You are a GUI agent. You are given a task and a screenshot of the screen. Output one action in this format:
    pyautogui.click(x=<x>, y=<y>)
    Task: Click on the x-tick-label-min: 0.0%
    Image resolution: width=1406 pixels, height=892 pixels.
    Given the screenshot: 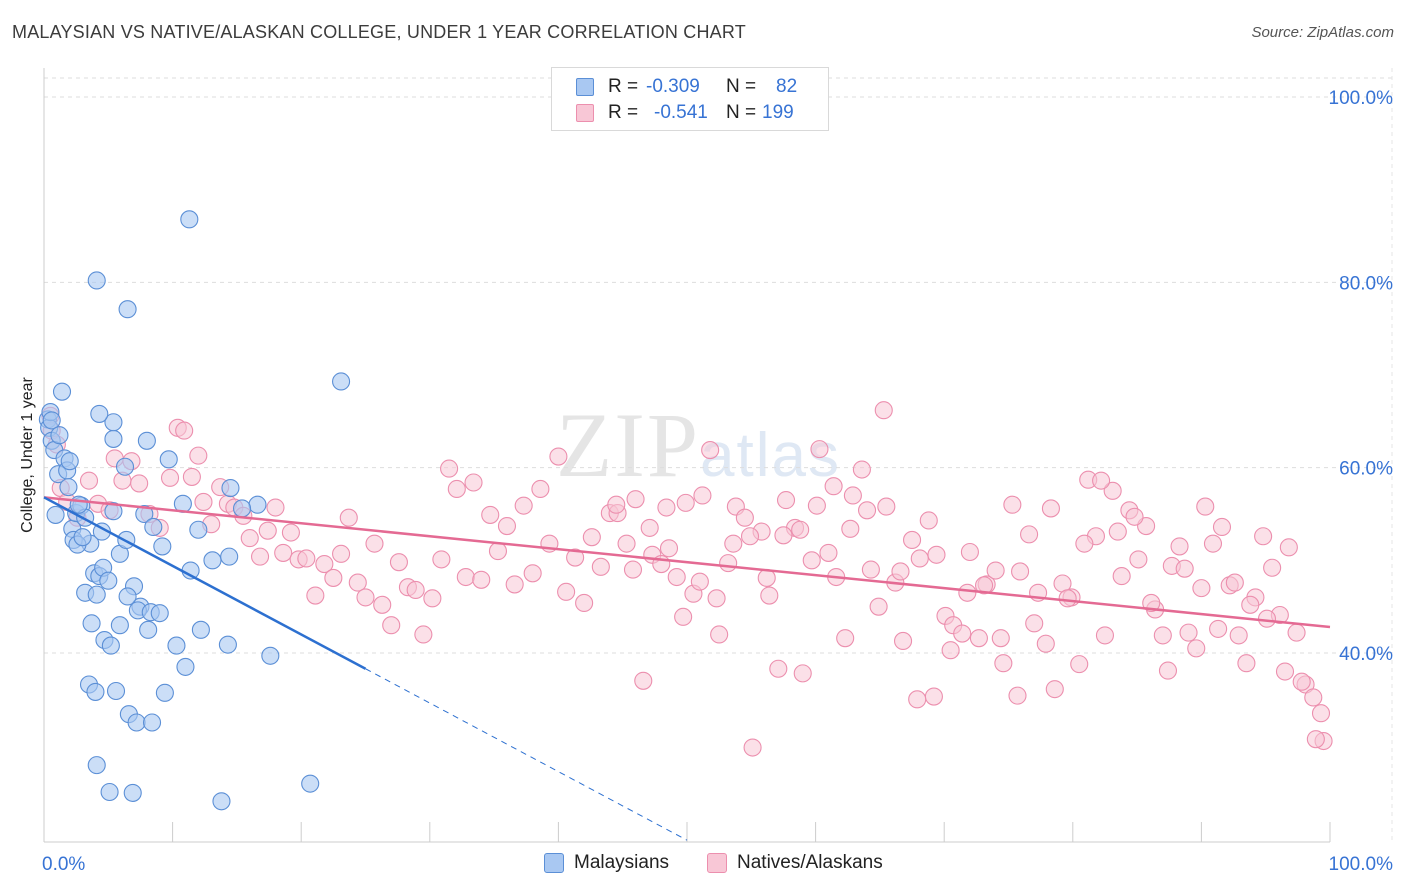 What is the action you would take?
    pyautogui.click(x=63, y=864)
    